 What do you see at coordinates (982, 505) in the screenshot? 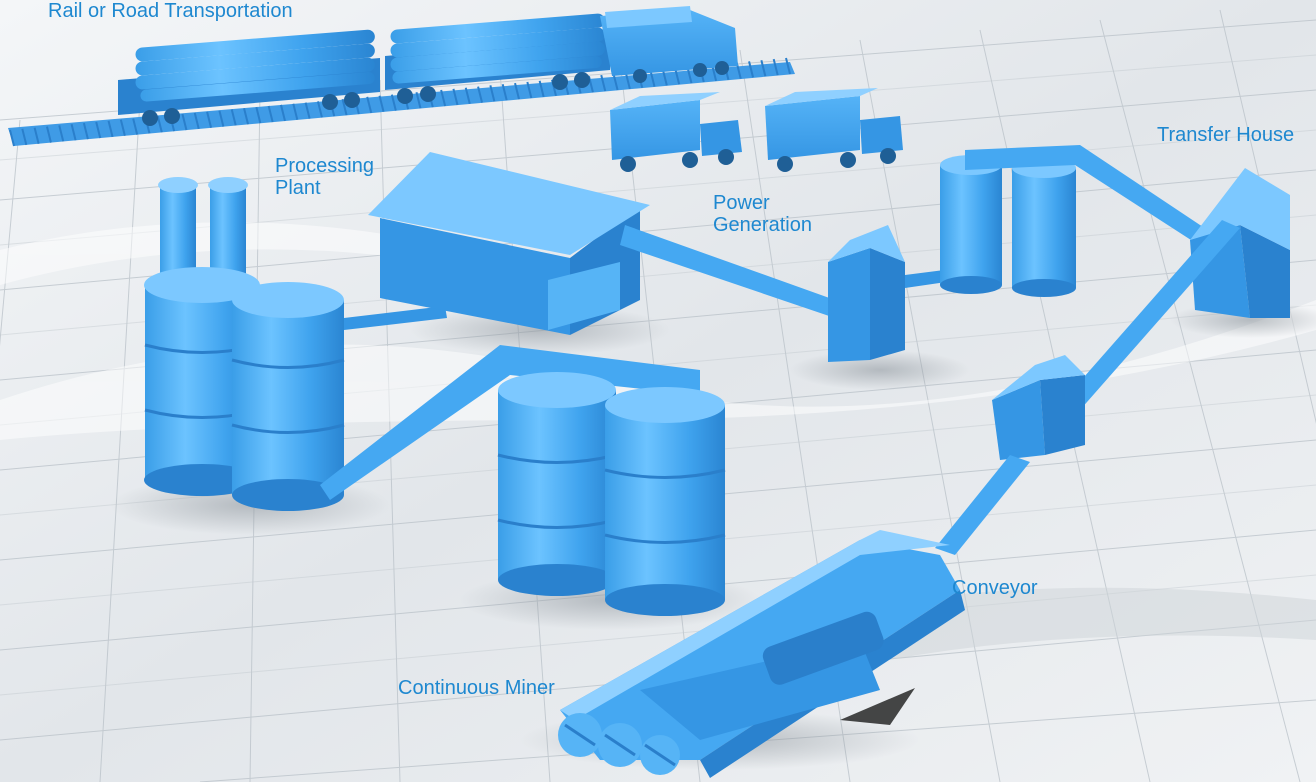
I see `conveyor-belt` at bounding box center [982, 505].